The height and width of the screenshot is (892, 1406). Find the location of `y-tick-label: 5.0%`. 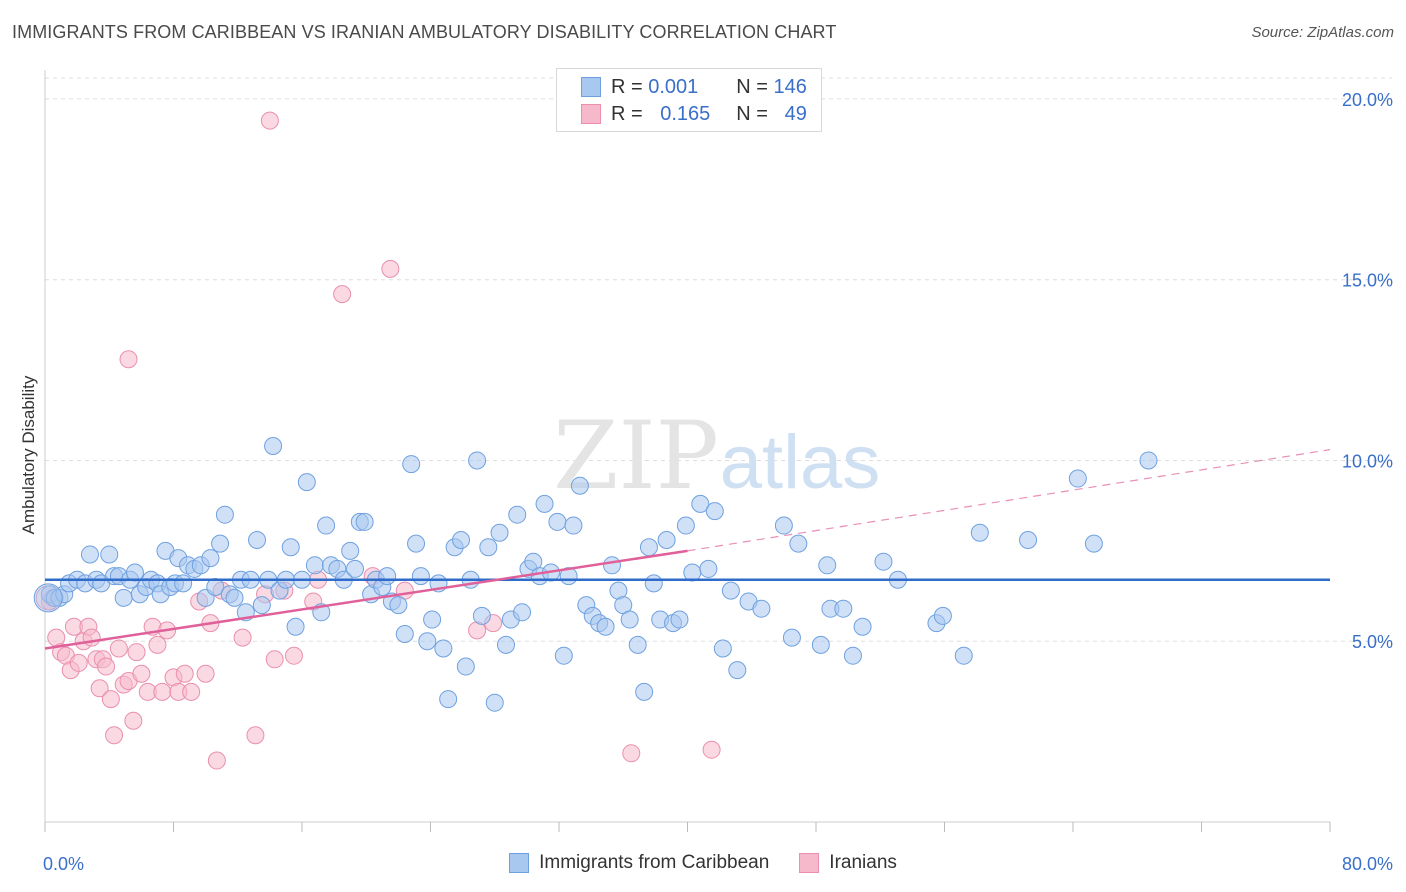

y-tick-label: 5.0% is located at coordinates (1372, 642).